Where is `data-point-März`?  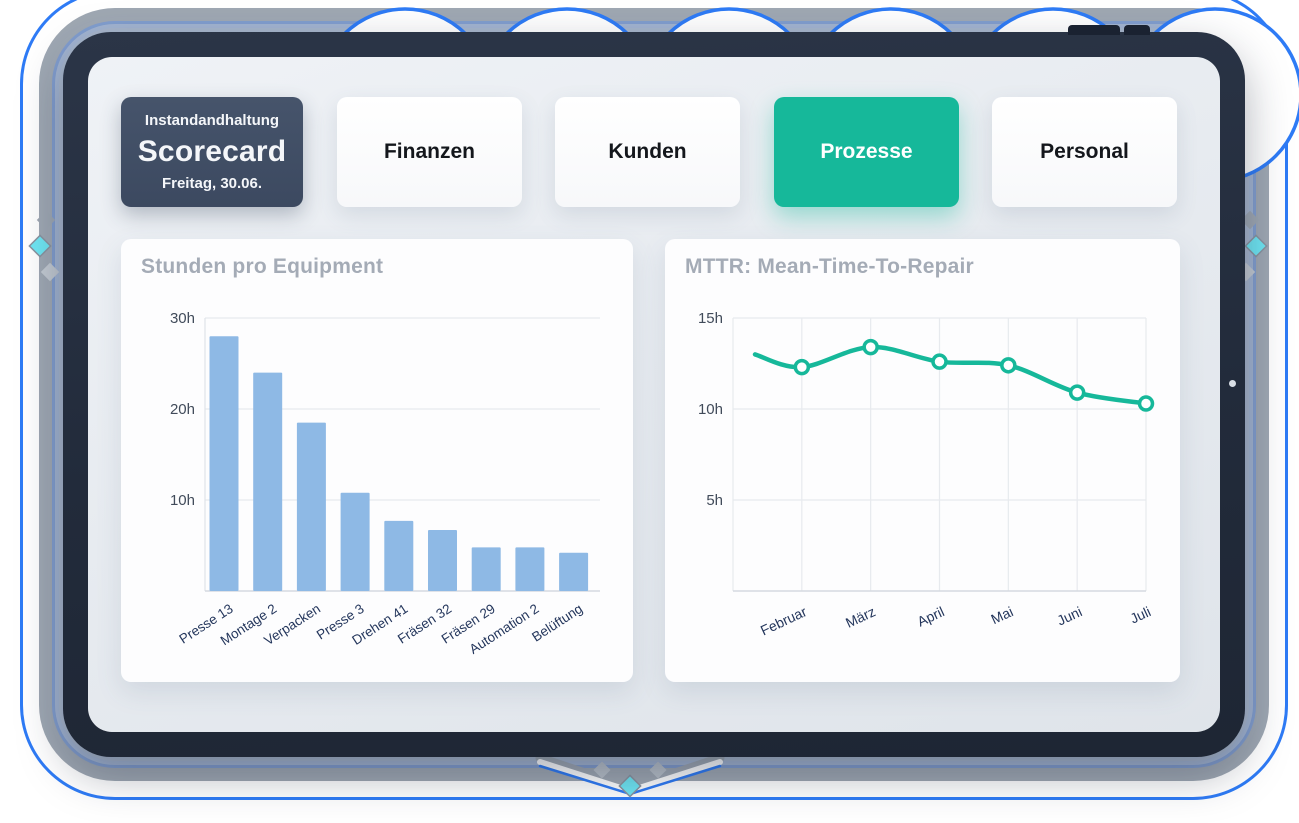 data-point-März is located at coordinates (870, 347).